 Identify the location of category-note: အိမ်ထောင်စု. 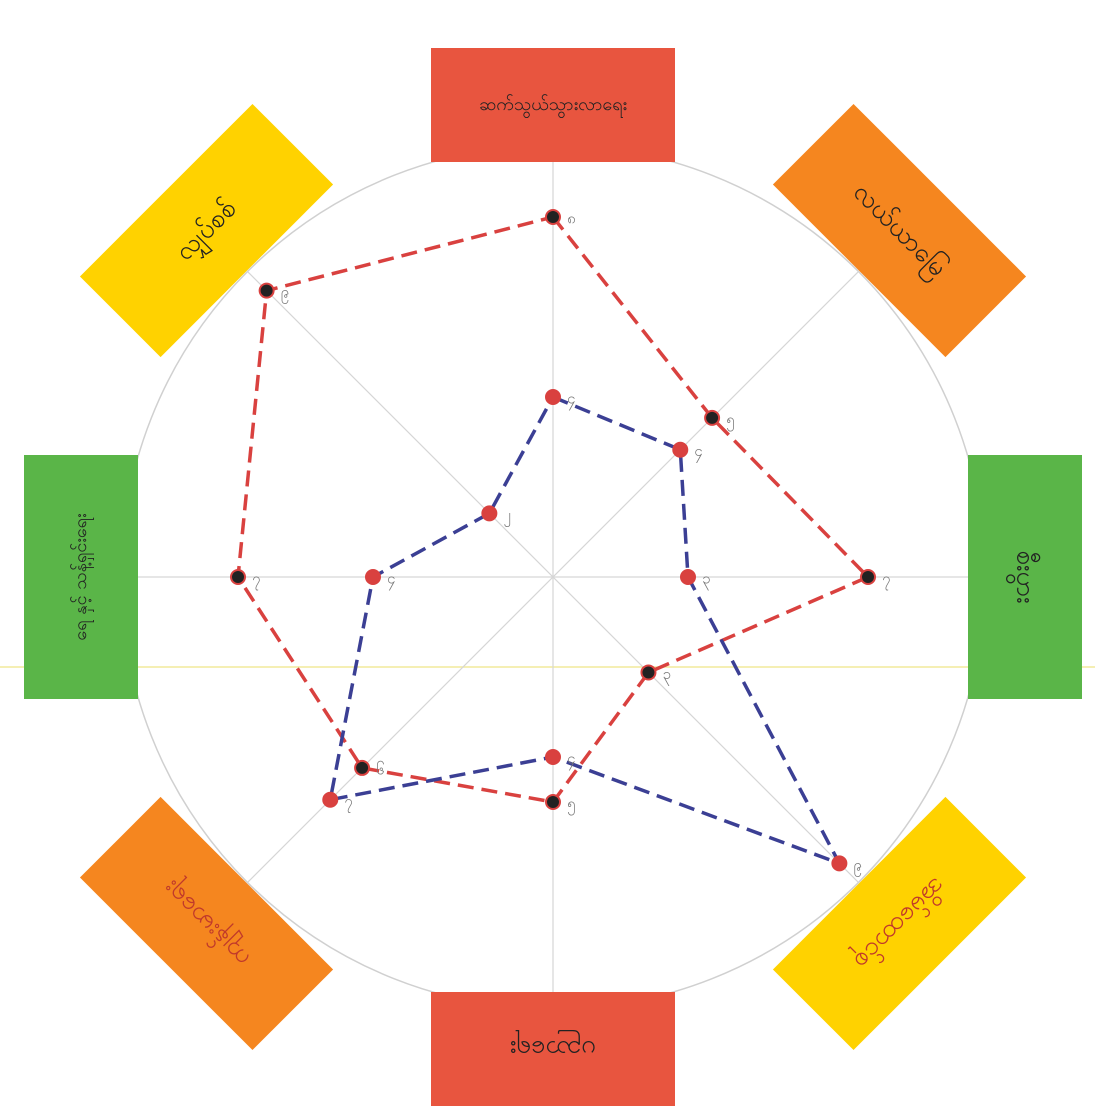
(899, 923).